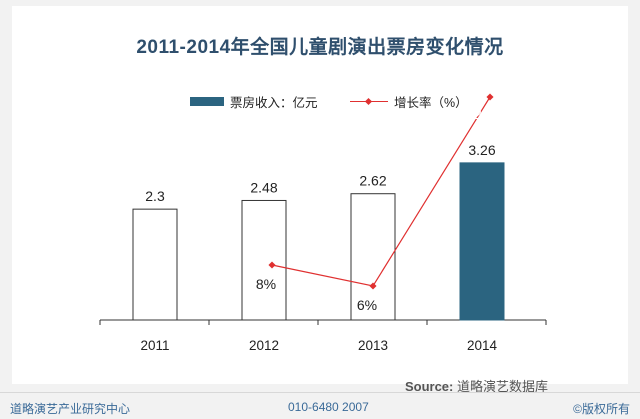 Image resolution: width=640 pixels, height=419 pixels. Describe the element at coordinates (369, 102) in the screenshot. I see `legend-line-swatch` at that location.